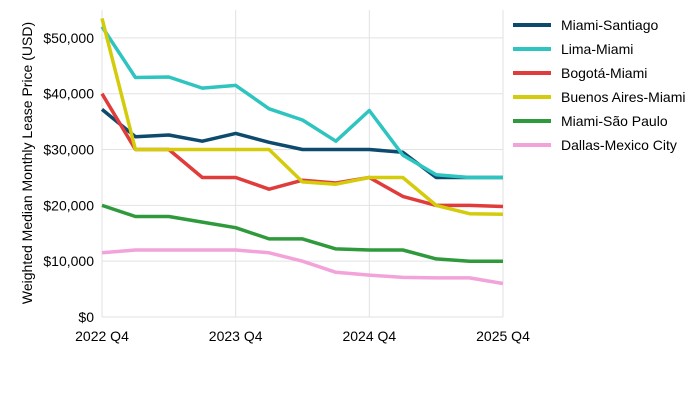  What do you see at coordinates (369, 336) in the screenshot?
I see `x-tick-label: 2024 Q4` at bounding box center [369, 336].